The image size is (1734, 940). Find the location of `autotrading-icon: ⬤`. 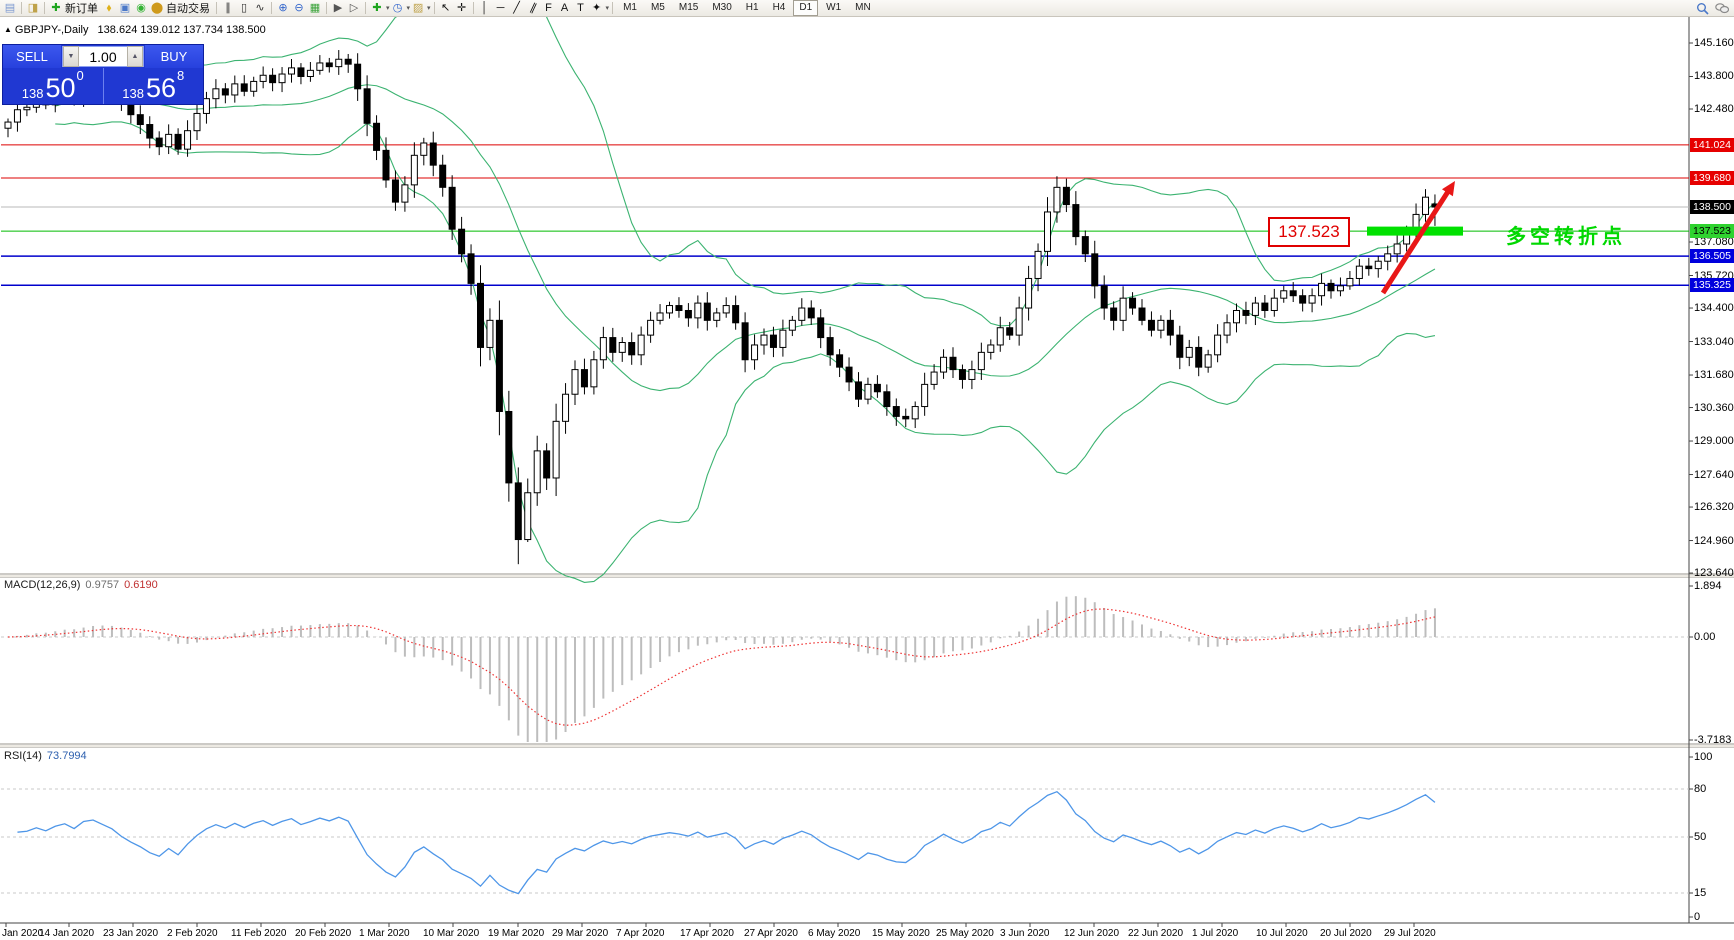

autotrading-icon: ⬤ is located at coordinates (157, 7).